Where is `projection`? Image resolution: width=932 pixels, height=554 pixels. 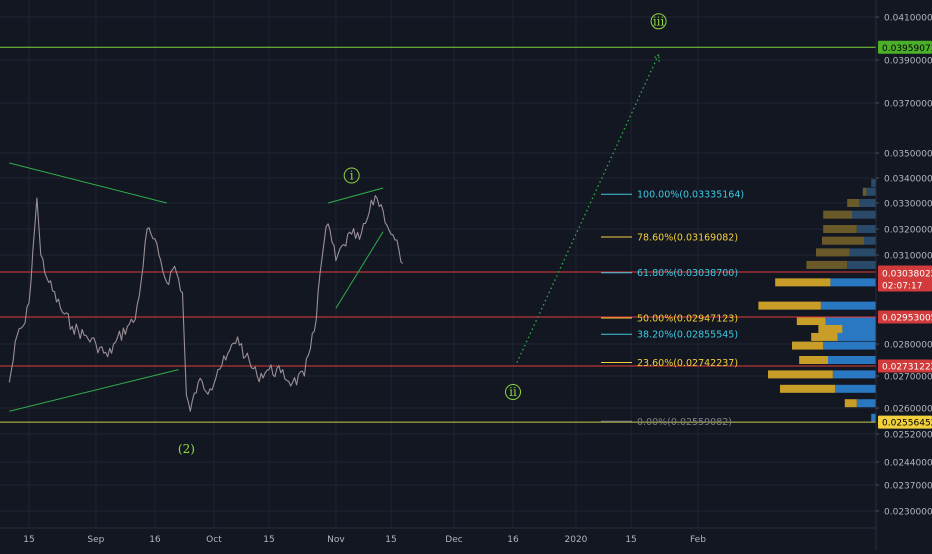
projection is located at coordinates (588, 208).